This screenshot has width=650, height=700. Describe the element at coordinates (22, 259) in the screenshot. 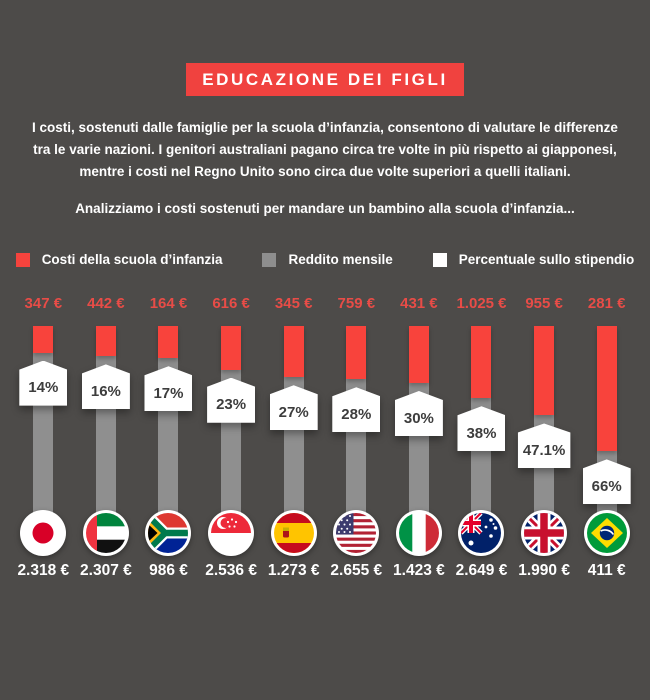

I see `red-swatch-icon` at that location.